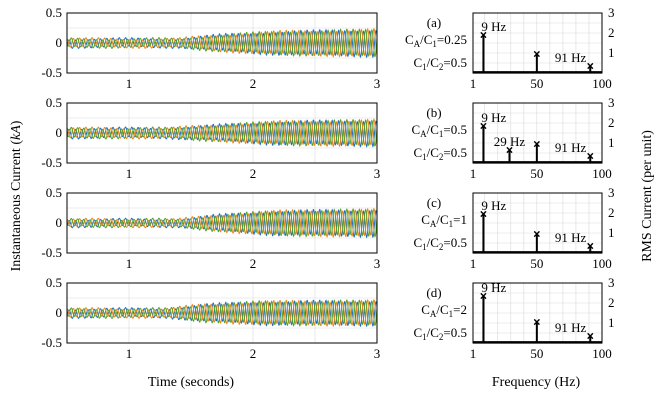 This screenshot has height=393, width=663. I want to click on time-panel-b: 0.5 0 -0.5 1 2 3, so click(210, 138).